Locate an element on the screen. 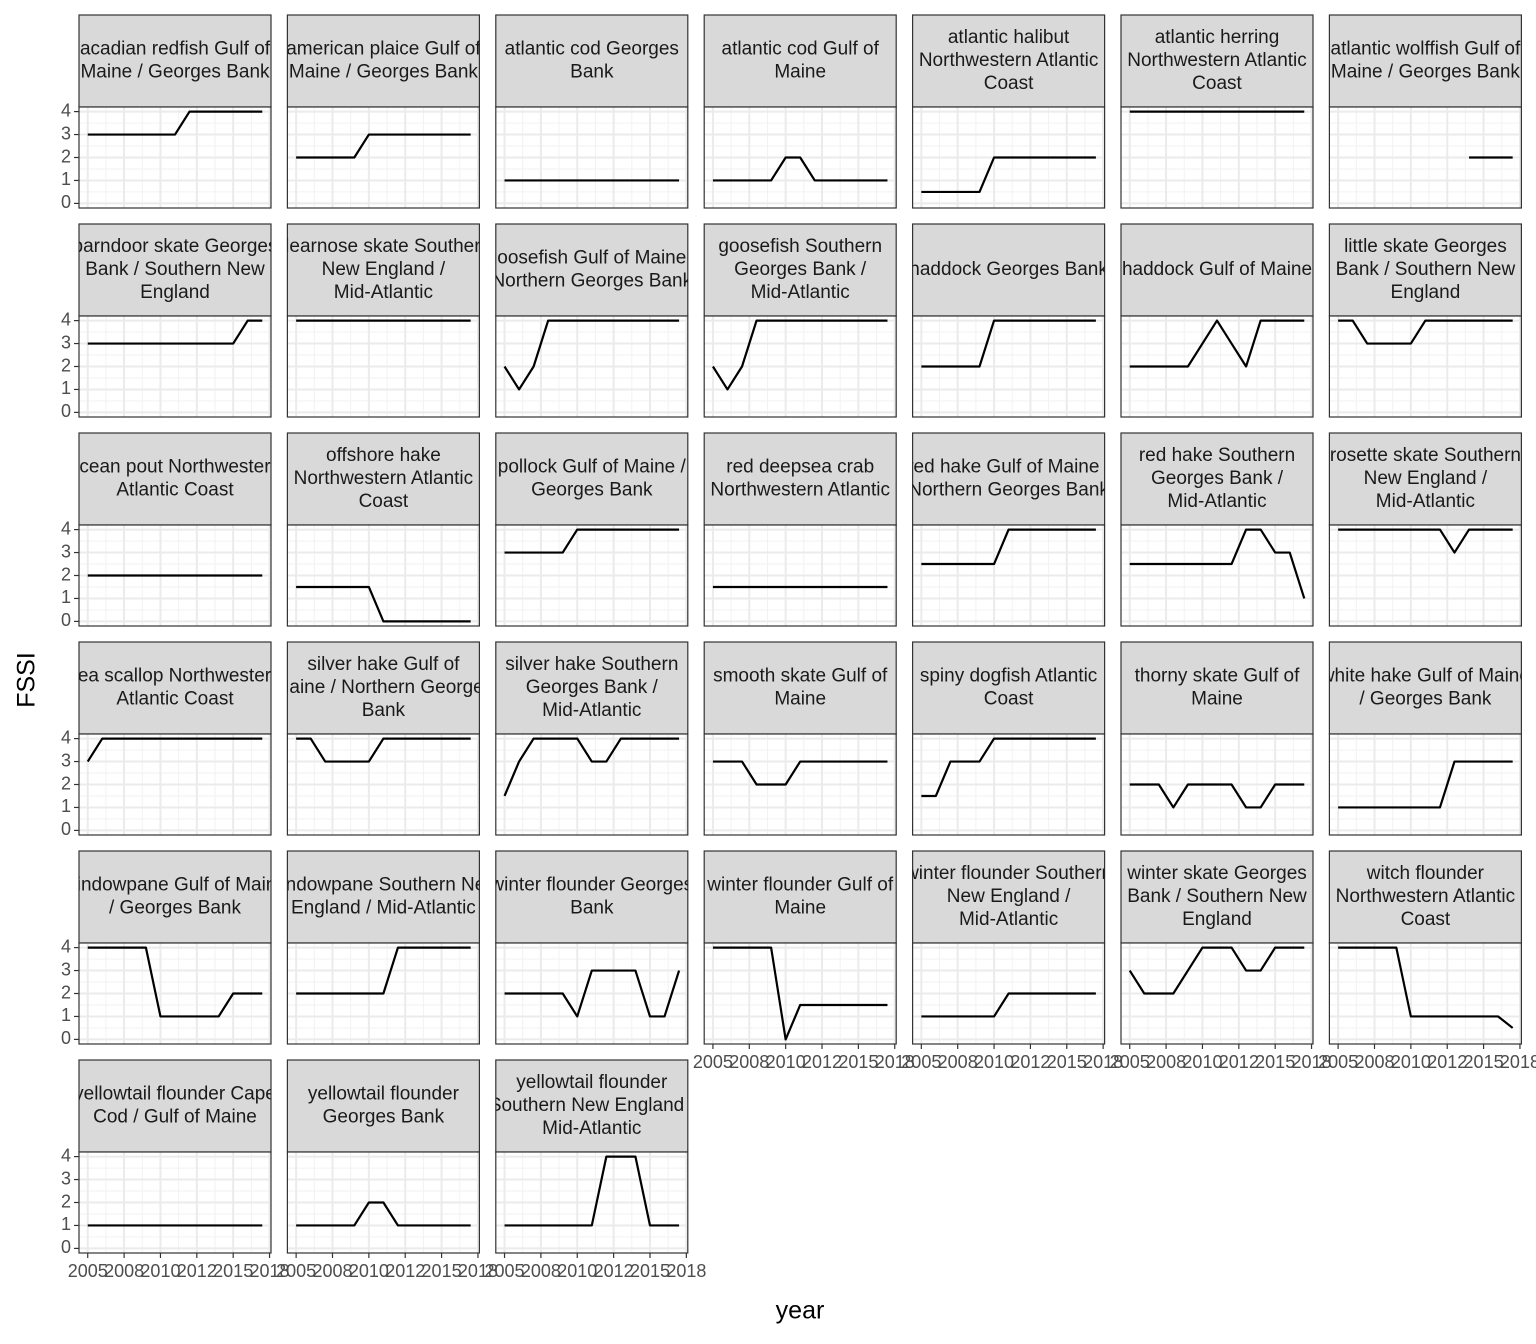 The image size is (1536, 1344). strip-label: New England / is located at coordinates (1009, 896).